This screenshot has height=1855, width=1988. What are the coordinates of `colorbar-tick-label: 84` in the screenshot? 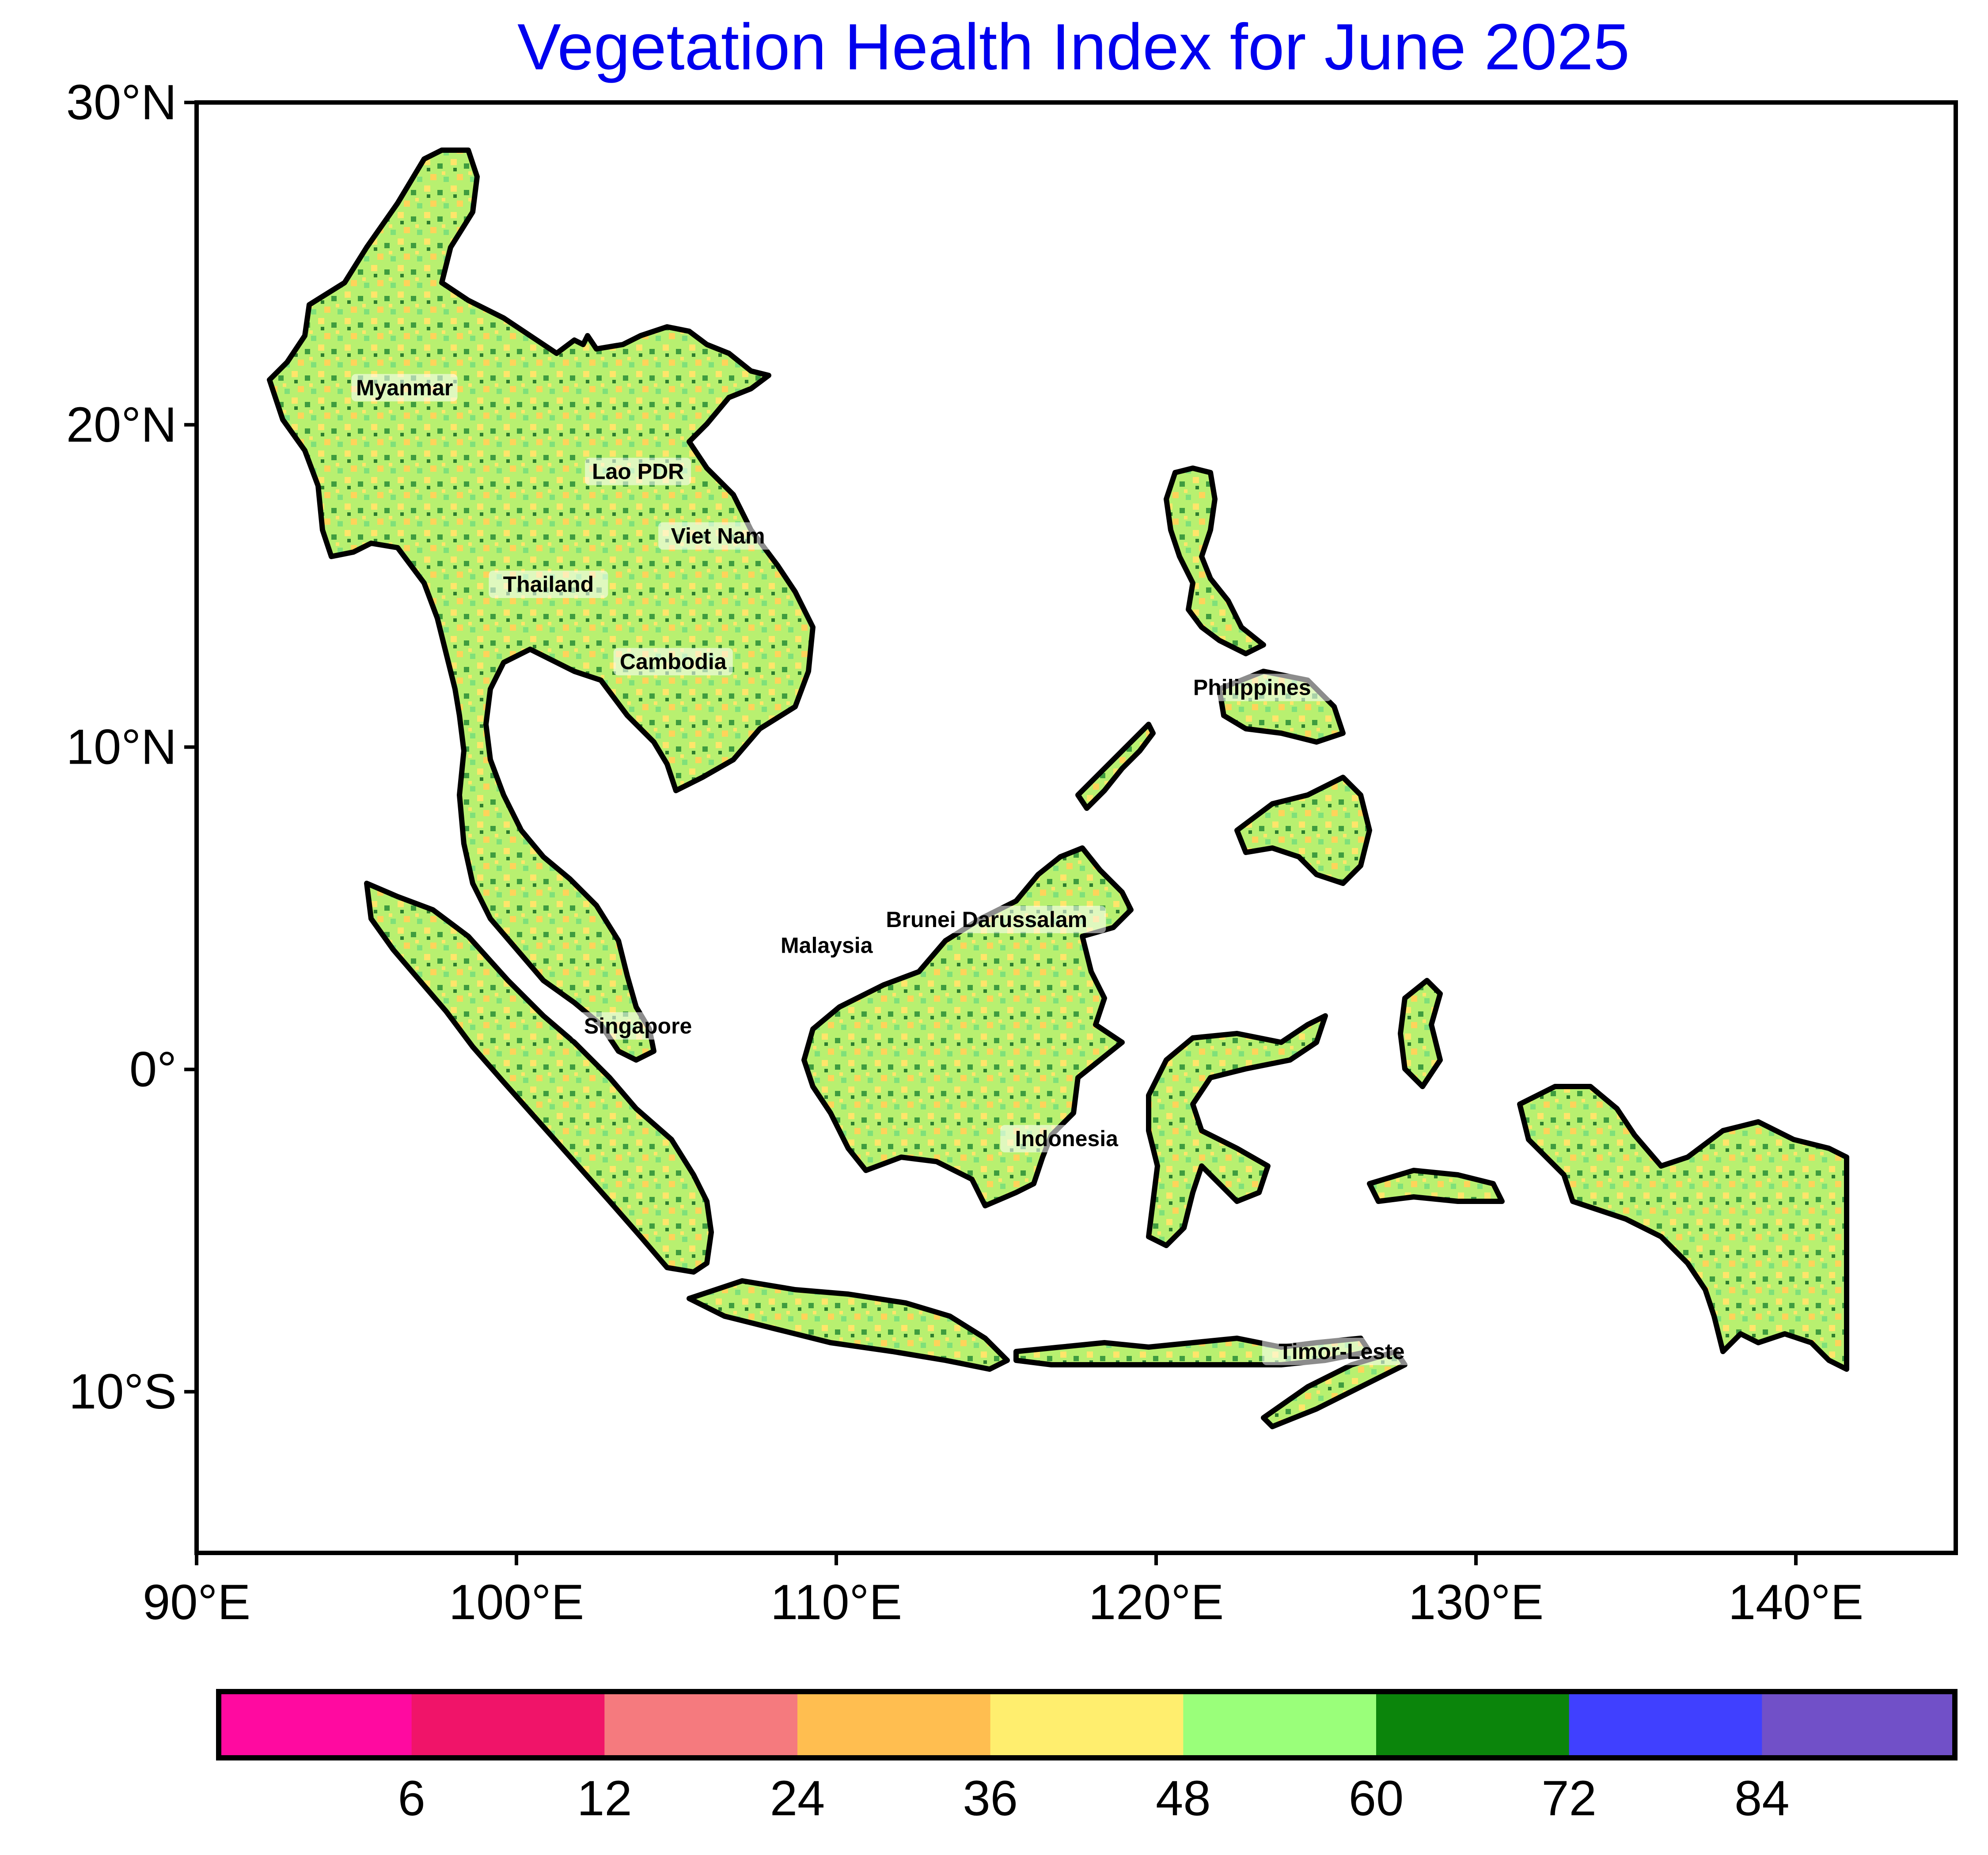 It's located at (1762, 1798).